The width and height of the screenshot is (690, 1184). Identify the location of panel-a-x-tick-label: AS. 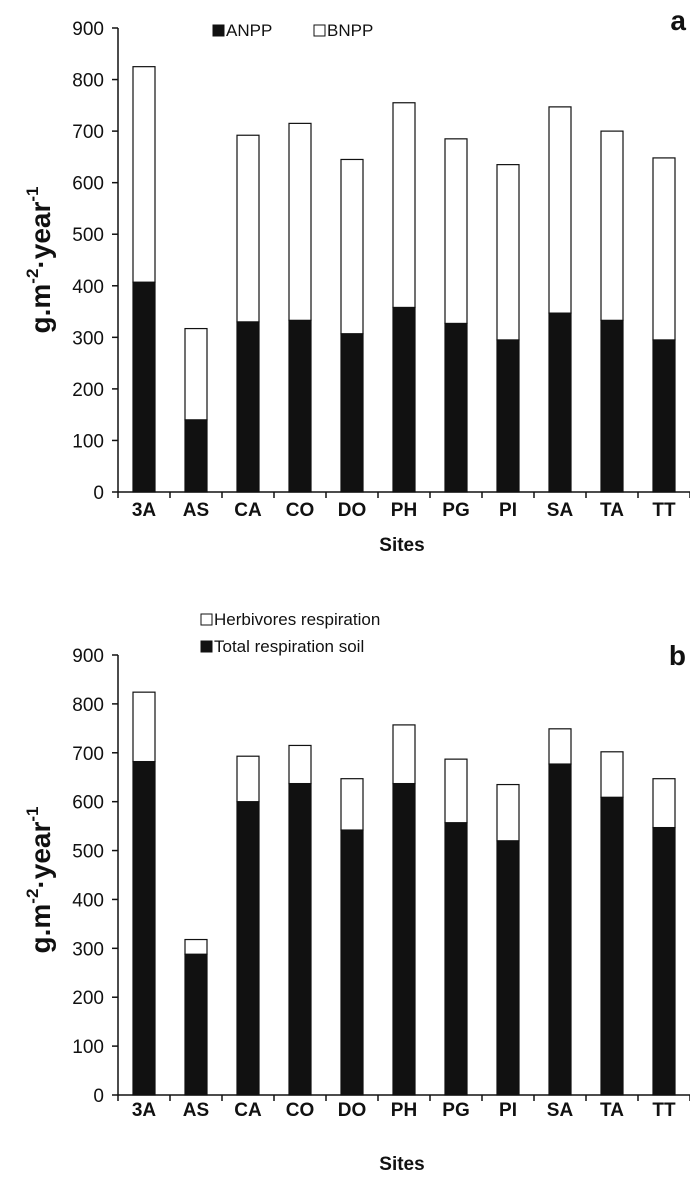
(196, 510).